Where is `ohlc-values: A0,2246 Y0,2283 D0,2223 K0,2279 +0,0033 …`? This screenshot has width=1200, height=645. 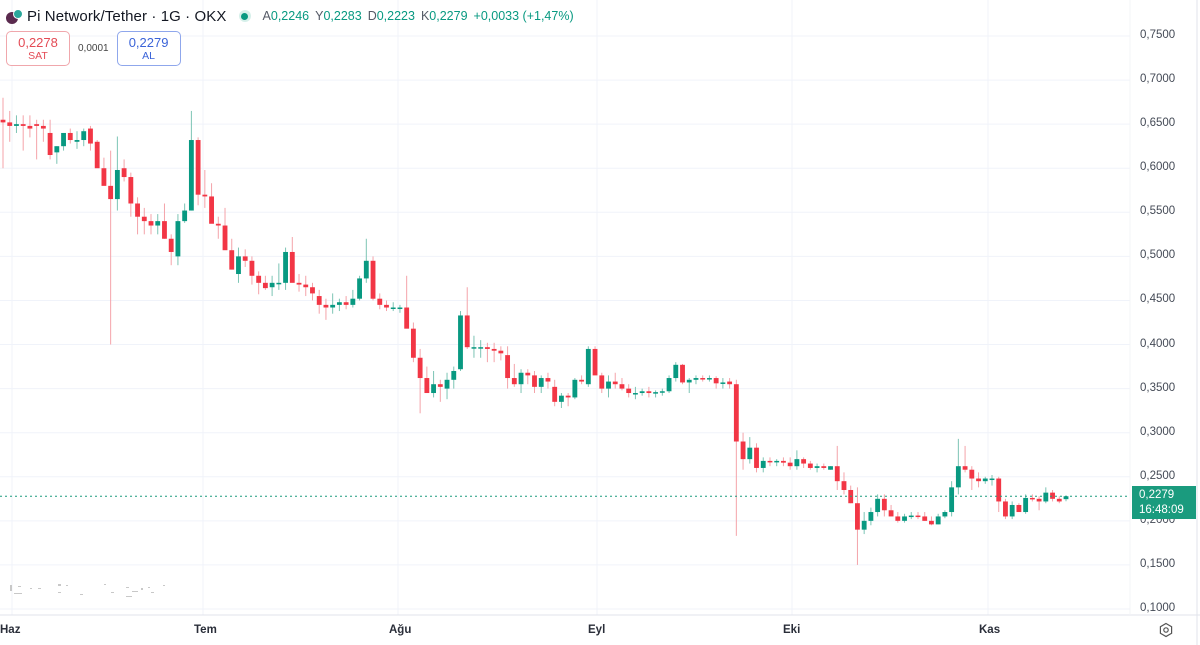 ohlc-values: A0,2246 Y0,2283 D0,2223 K0,2279 +0,0033 … is located at coordinates (418, 16).